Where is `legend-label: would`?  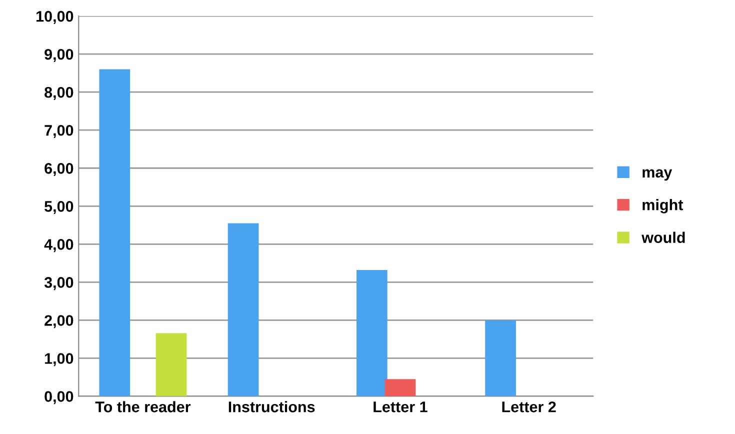
legend-label: would is located at coordinates (663, 237).